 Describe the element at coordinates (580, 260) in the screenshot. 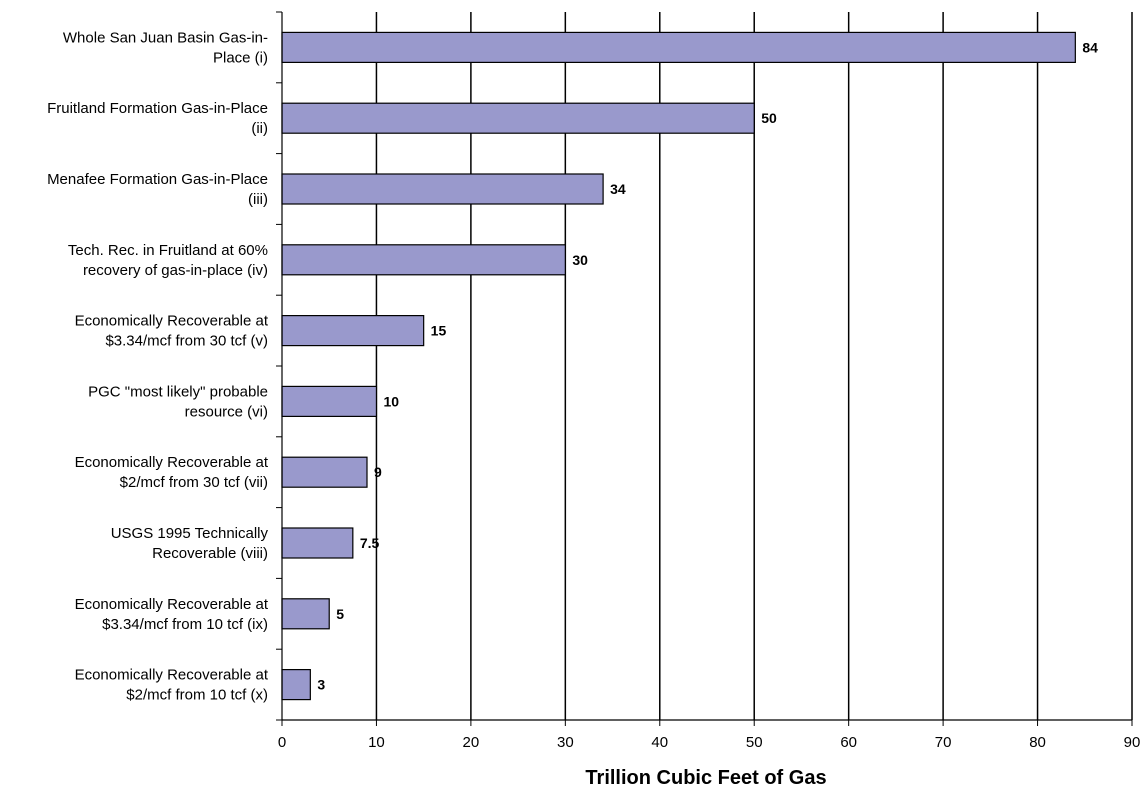

I see `data-label: 30` at that location.